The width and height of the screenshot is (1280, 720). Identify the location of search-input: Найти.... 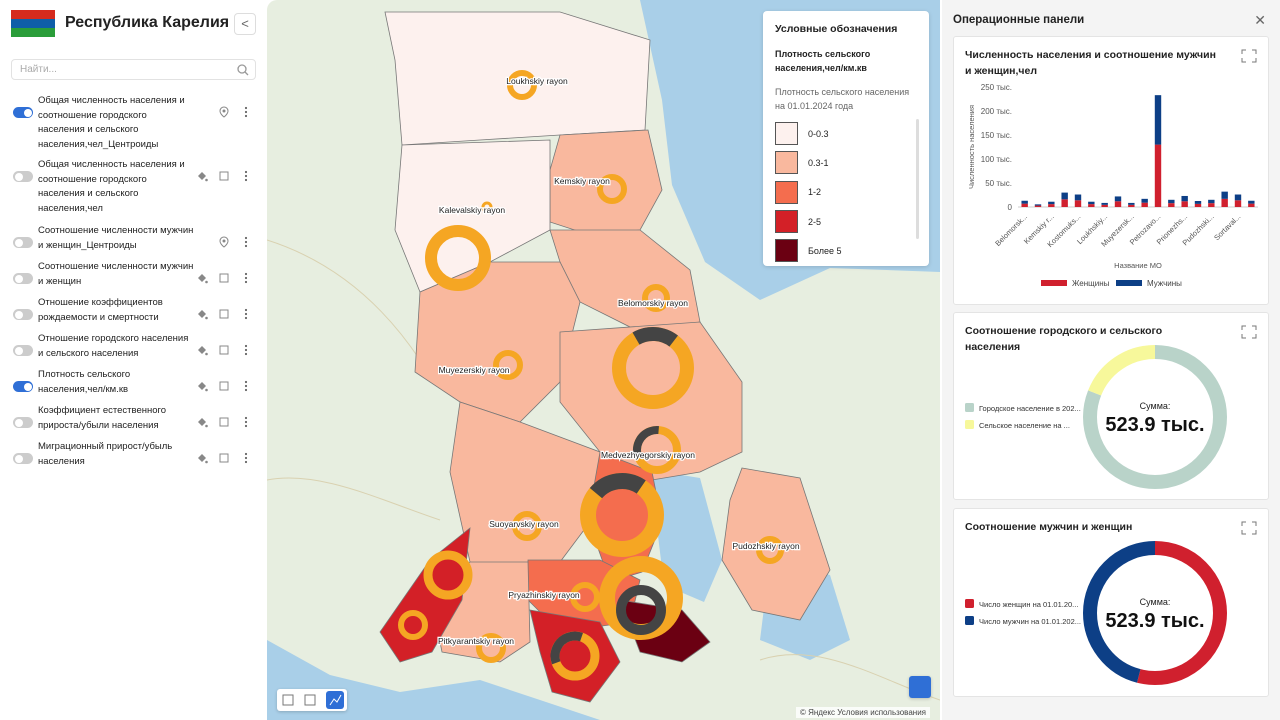
(133, 69).